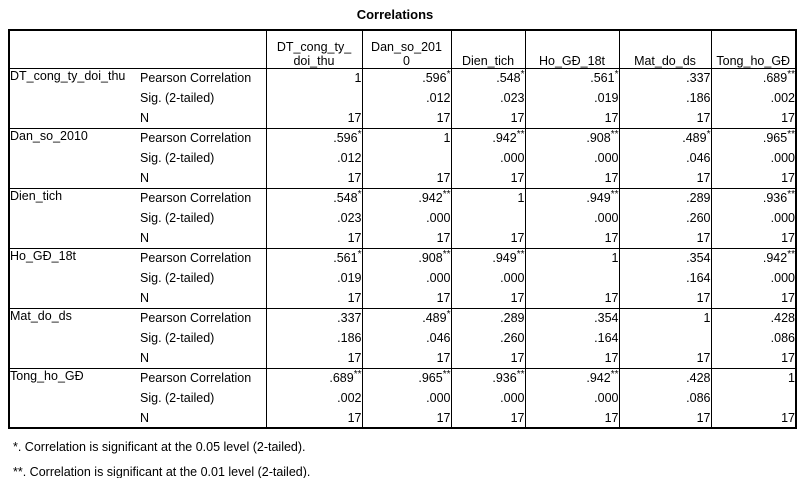 The height and width of the screenshot is (478, 801). What do you see at coordinates (406, 377) in the screenshot?
I see `pearson-cell: .965**` at bounding box center [406, 377].